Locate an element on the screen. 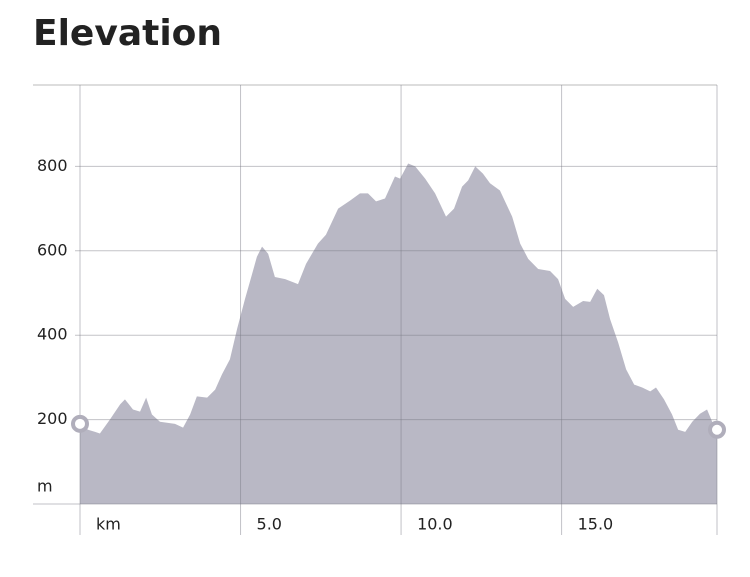 This screenshot has width=750, height=577. x-tick-label: 15.0 is located at coordinates (596, 524).